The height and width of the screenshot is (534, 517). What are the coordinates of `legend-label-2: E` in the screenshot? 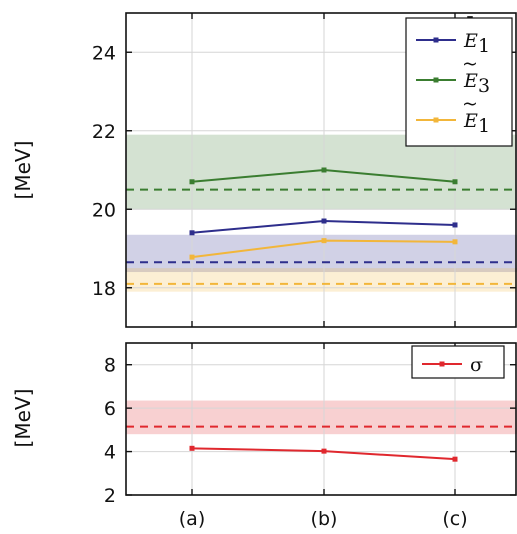 It's located at (470, 121).